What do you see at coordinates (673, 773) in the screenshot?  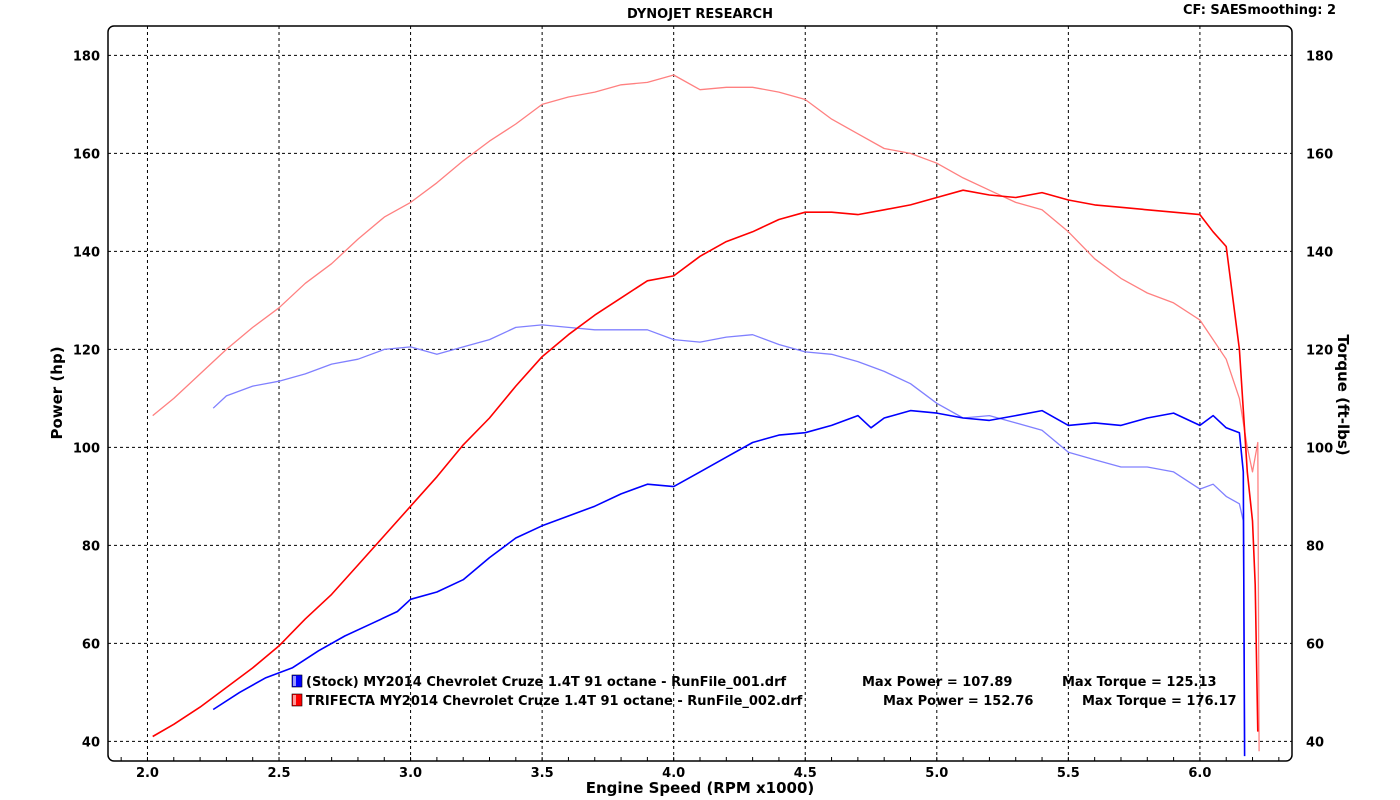 I see `x-tick-label: 4.0` at bounding box center [673, 773].